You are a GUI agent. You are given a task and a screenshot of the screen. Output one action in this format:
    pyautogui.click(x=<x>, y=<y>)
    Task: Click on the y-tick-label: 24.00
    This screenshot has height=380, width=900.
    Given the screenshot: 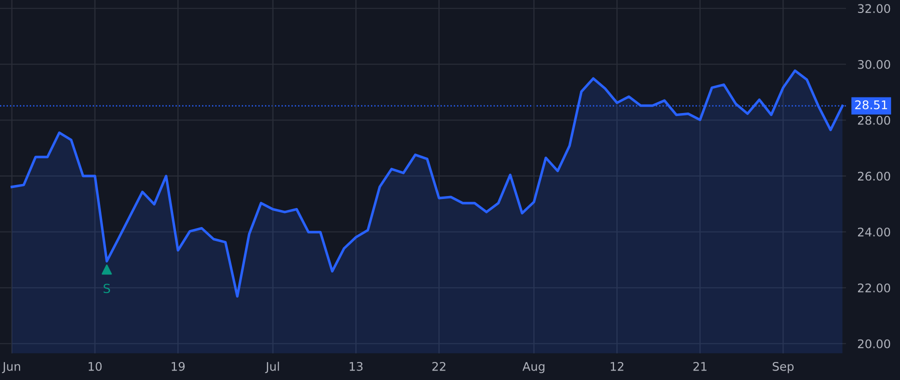 What is the action you would take?
    pyautogui.click(x=874, y=232)
    